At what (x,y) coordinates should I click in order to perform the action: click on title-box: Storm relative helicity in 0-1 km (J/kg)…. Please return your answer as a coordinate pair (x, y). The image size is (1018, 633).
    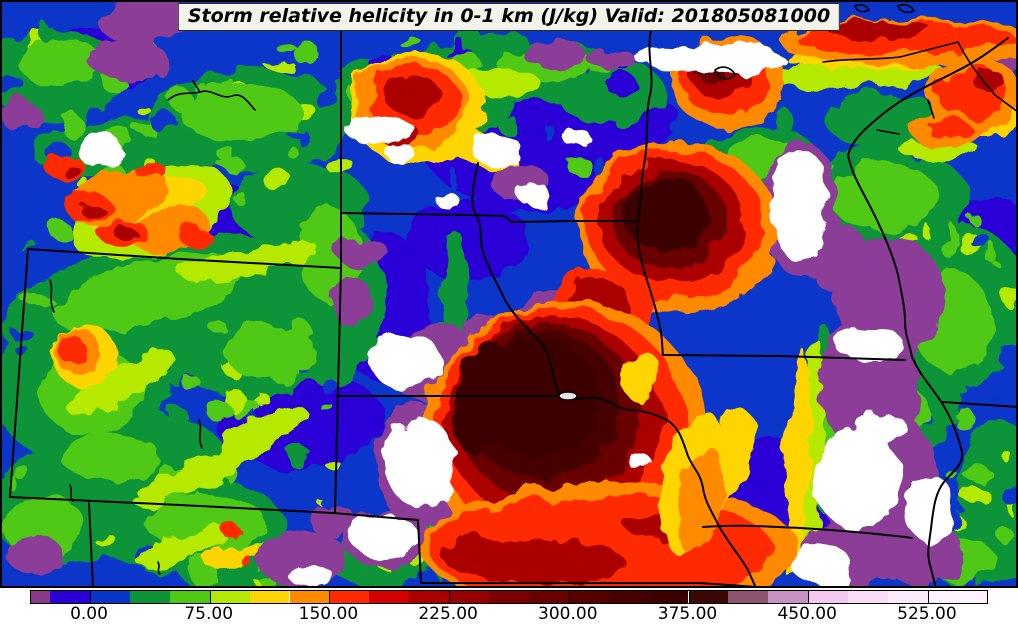
    Looking at the image, I should click on (509, 17).